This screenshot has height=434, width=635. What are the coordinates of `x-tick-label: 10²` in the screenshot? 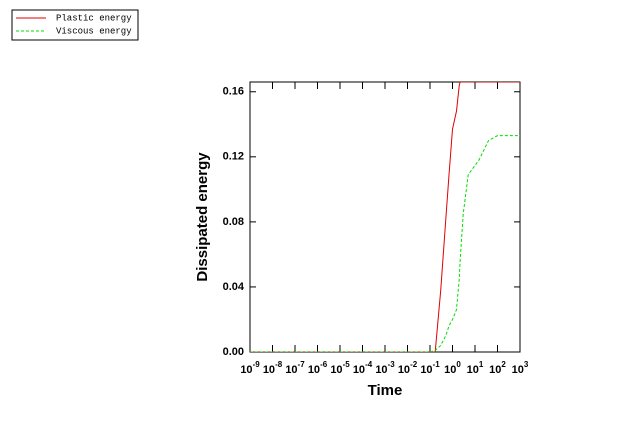 It's located at (497, 368).